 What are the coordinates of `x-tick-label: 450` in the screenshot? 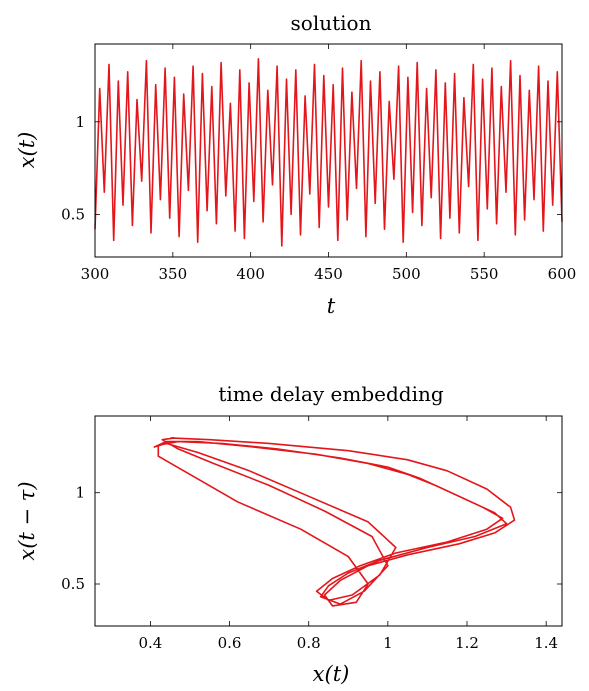 It's located at (328, 274).